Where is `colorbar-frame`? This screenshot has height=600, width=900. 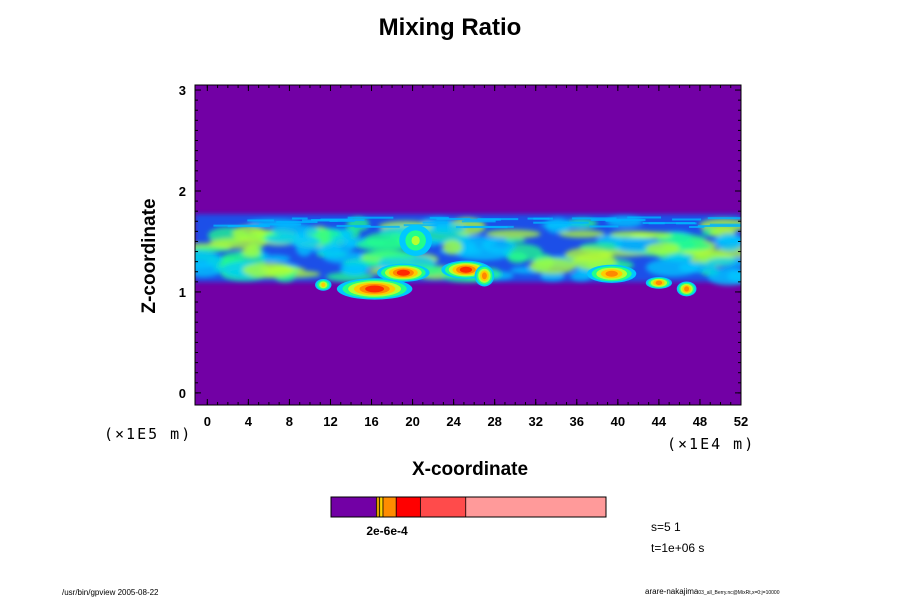
colorbar-frame is located at coordinates (468, 507).